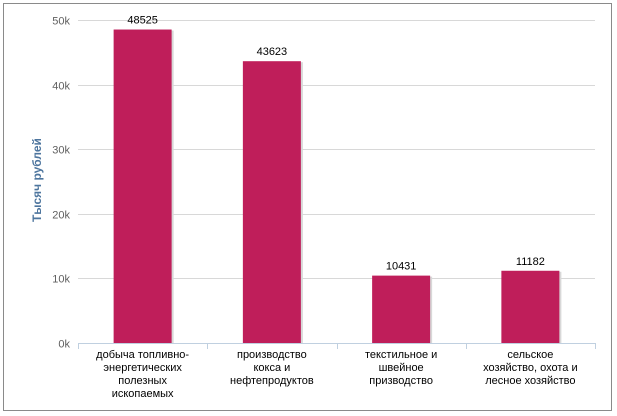 The width and height of the screenshot is (617, 416). What do you see at coordinates (337, 346) in the screenshot?
I see `axes` at bounding box center [337, 346].